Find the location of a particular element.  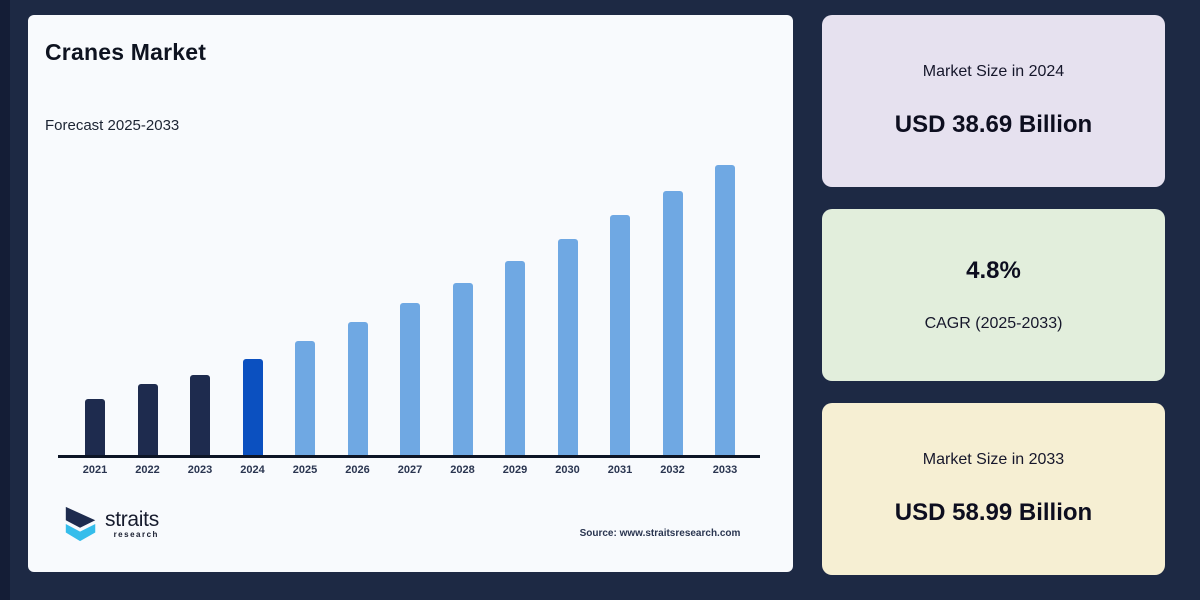

bar-2026 is located at coordinates (357, 388).